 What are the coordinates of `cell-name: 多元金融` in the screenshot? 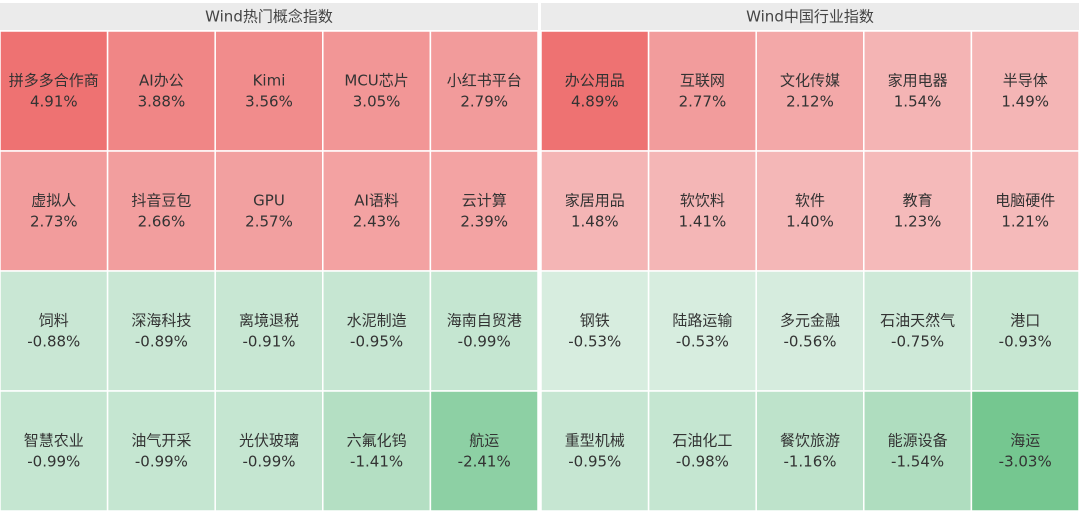 It's located at (810, 321).